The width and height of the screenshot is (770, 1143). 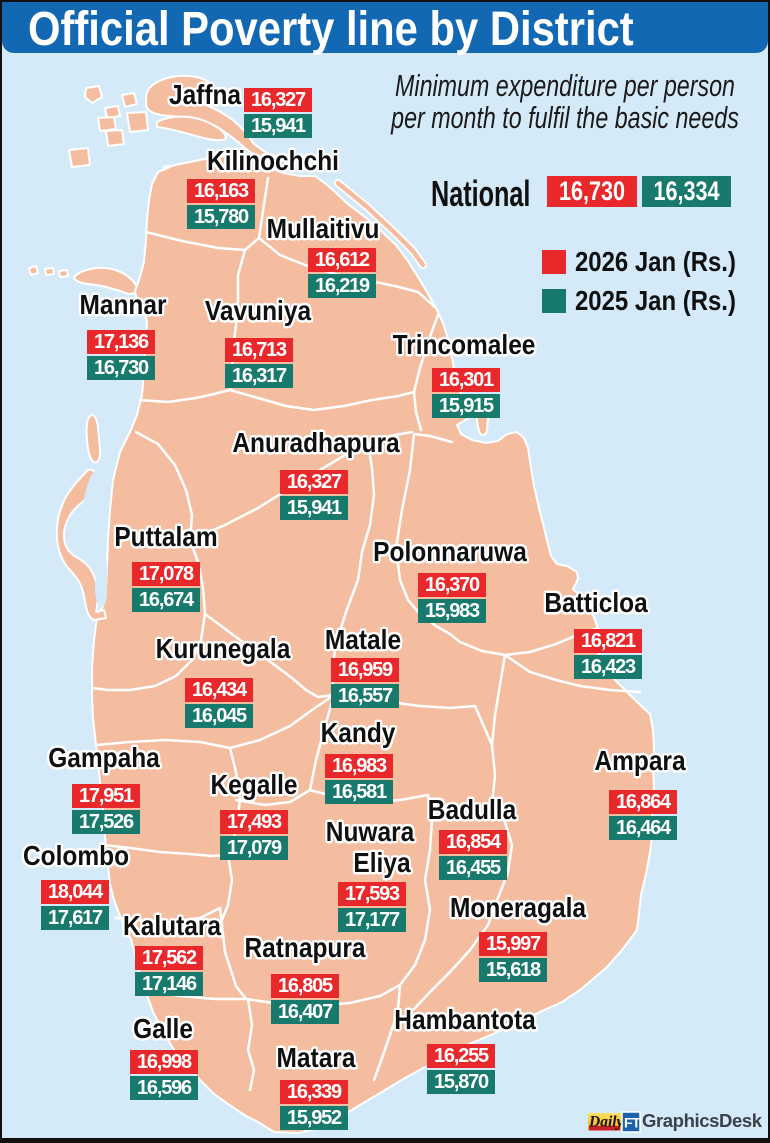 I want to click on svg-text: FT, so click(x=632, y=1123).